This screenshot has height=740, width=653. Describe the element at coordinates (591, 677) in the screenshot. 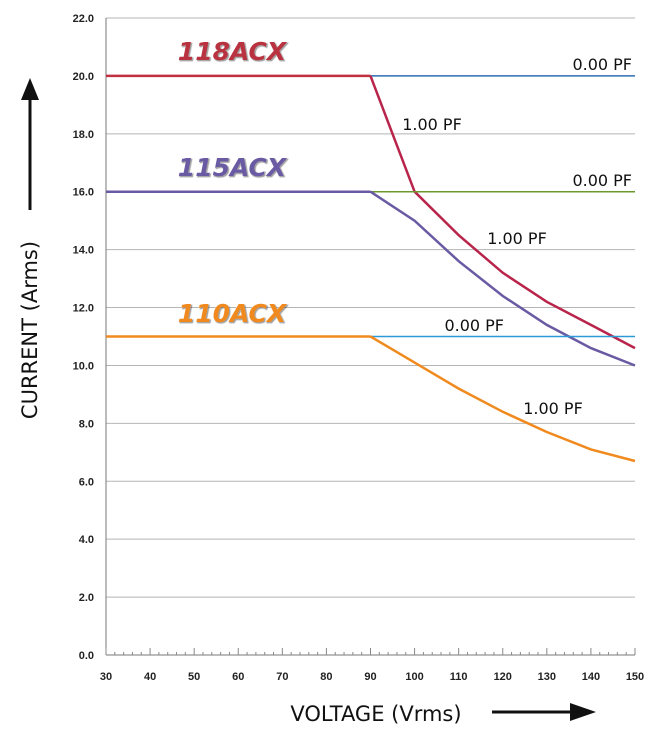

I see `x-tick-label: 140` at that location.